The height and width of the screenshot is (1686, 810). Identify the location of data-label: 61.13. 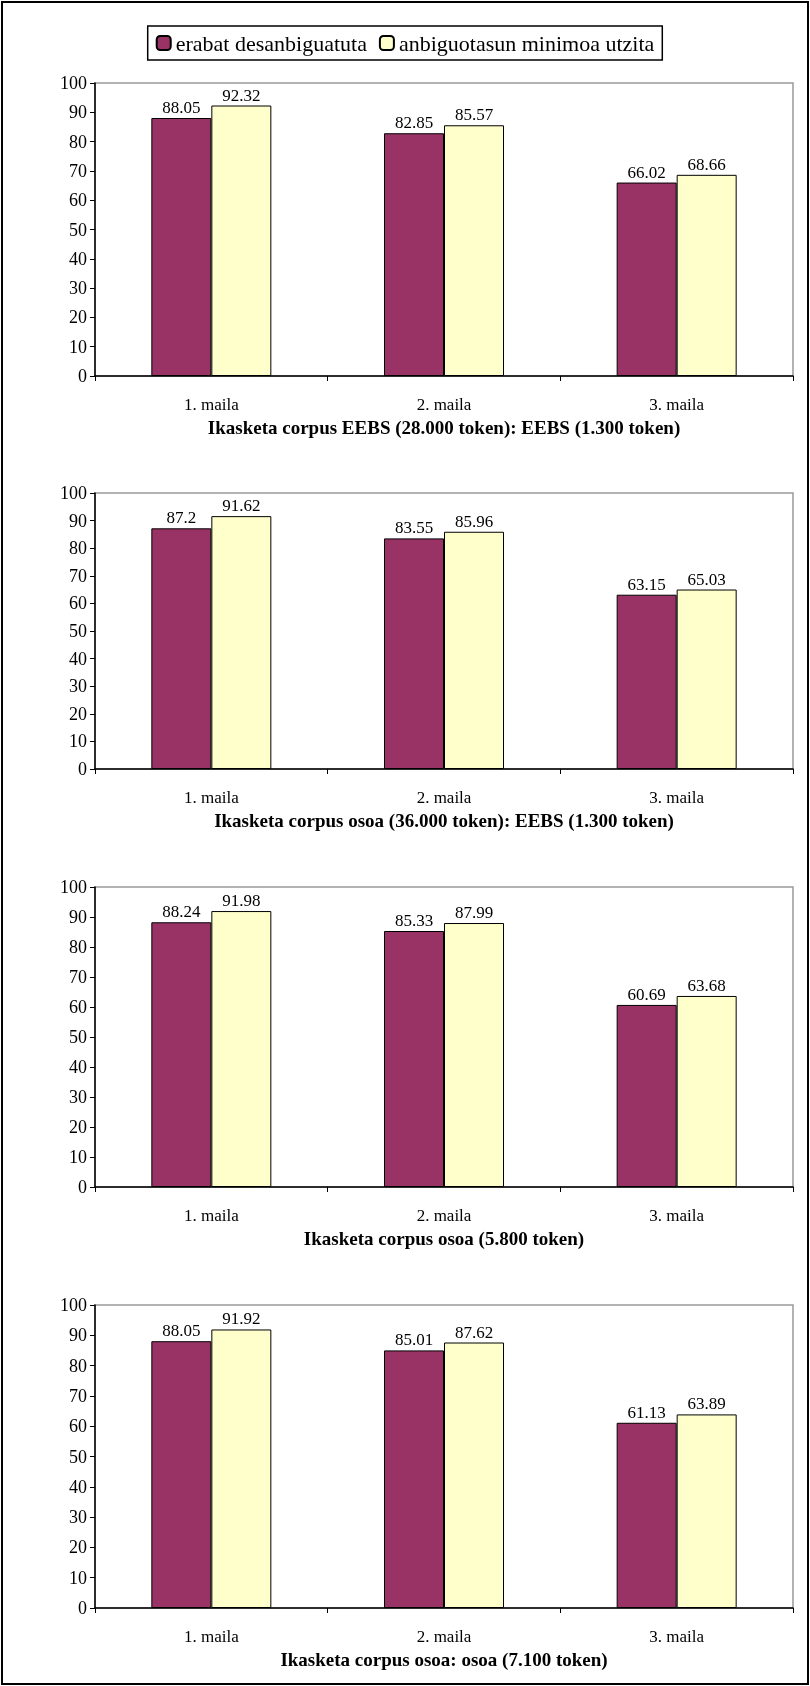
(646, 1412).